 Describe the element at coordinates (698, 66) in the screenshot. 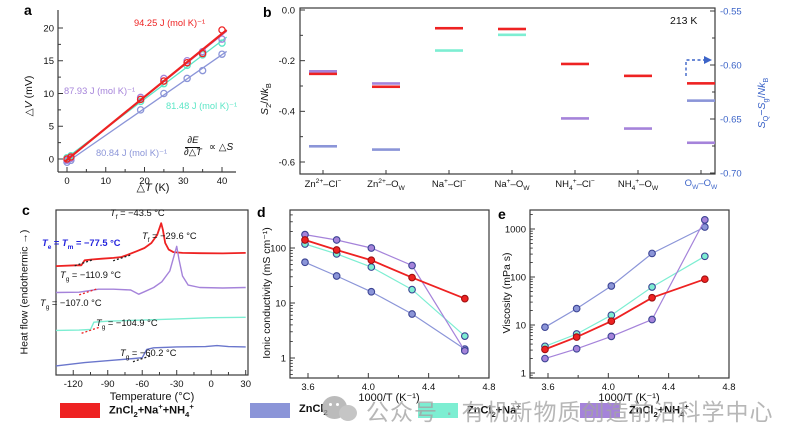

I see `right-axis-arrow-icon` at that location.